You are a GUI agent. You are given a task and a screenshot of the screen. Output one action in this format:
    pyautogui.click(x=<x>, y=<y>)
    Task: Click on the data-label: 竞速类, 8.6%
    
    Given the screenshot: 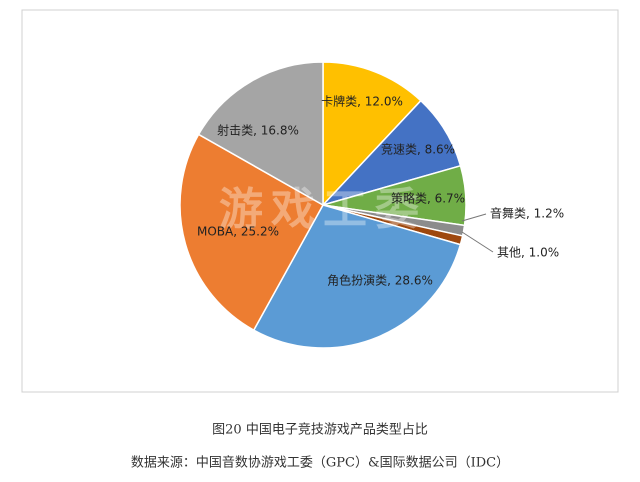 What is the action you would take?
    pyautogui.click(x=418, y=150)
    